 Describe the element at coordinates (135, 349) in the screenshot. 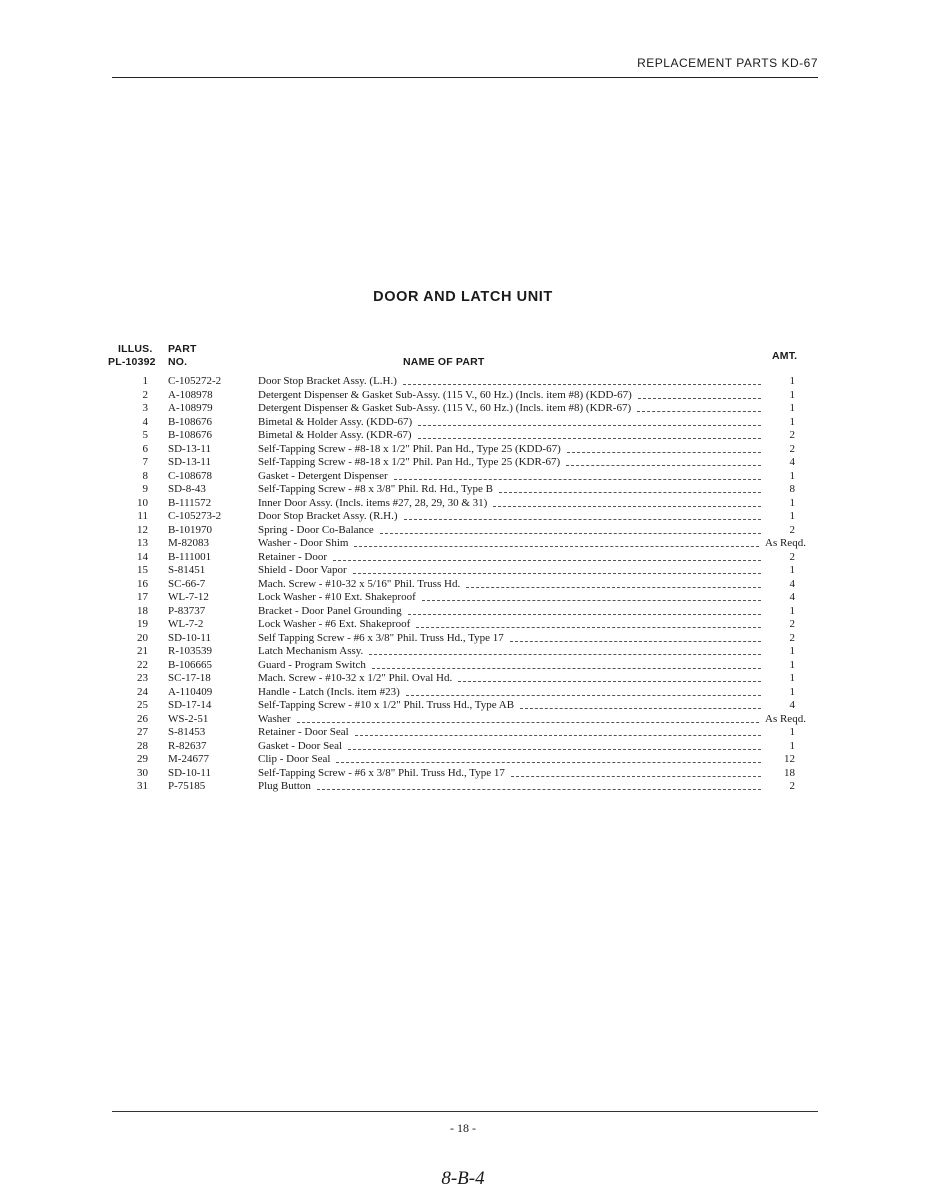

I see `column-header-illus: ILLUS.` at that location.